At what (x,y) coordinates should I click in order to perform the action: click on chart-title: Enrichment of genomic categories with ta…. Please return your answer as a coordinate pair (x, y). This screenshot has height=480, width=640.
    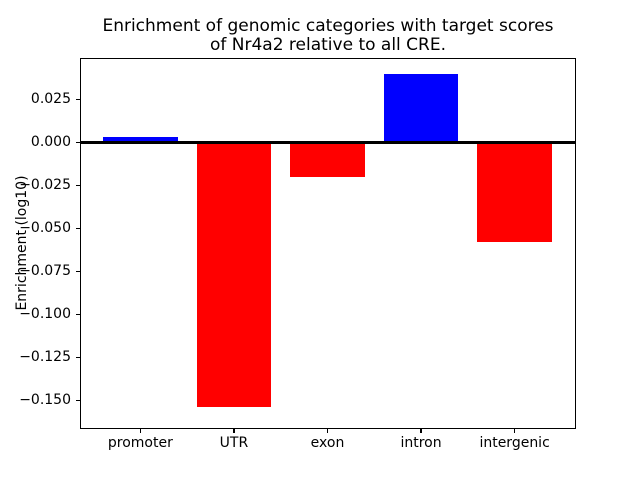
    Looking at the image, I should click on (328, 36).